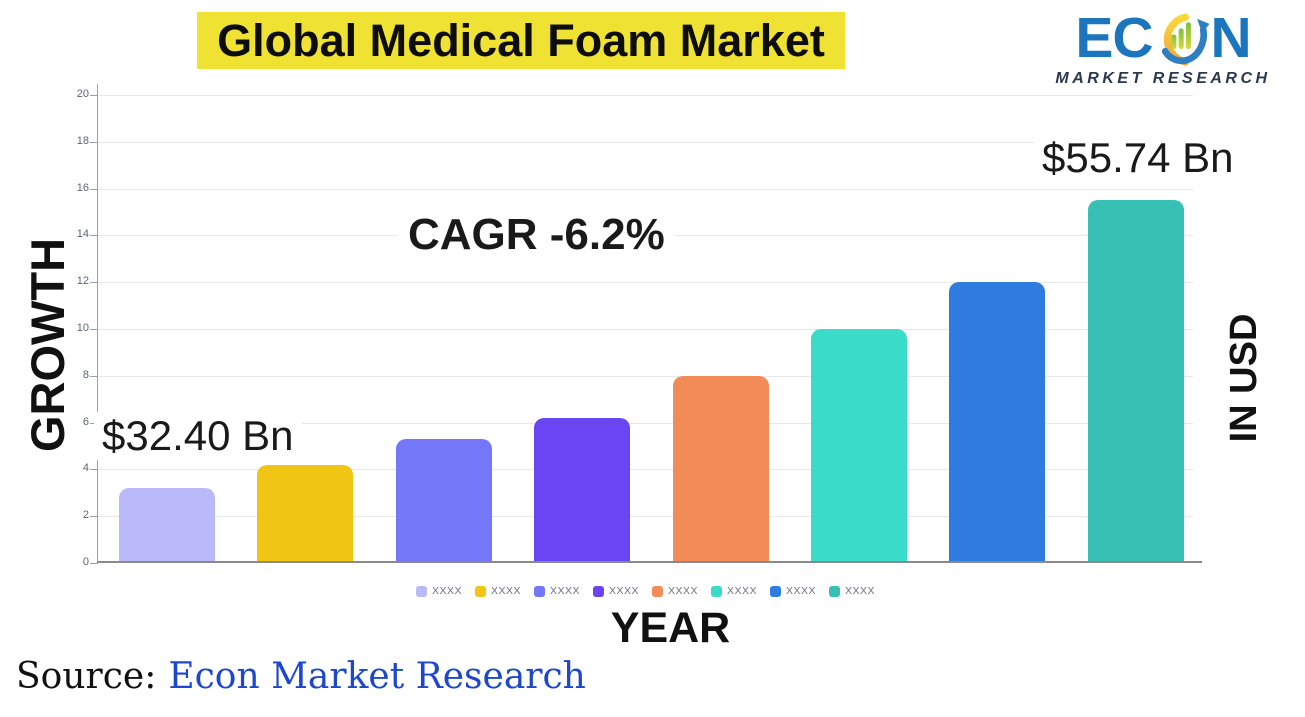 The width and height of the screenshot is (1305, 717). Describe the element at coordinates (85, 468) in the screenshot. I see `y-tick-label-4: 4` at that location.